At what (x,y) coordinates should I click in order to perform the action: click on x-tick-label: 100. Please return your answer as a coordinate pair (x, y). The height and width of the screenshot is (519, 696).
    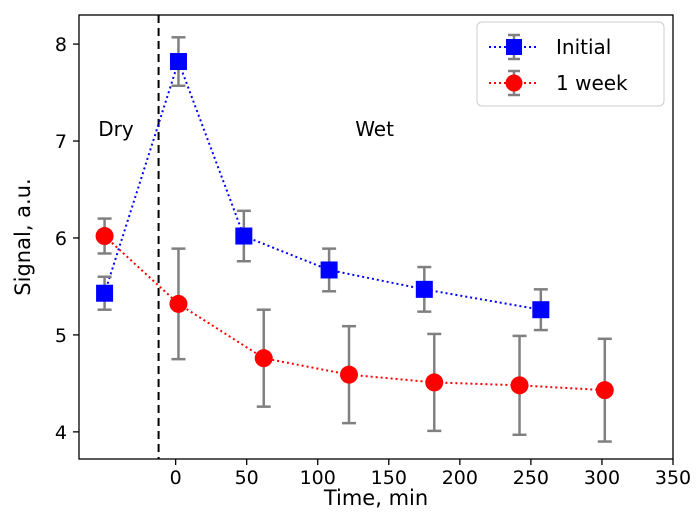
    Looking at the image, I should click on (318, 478).